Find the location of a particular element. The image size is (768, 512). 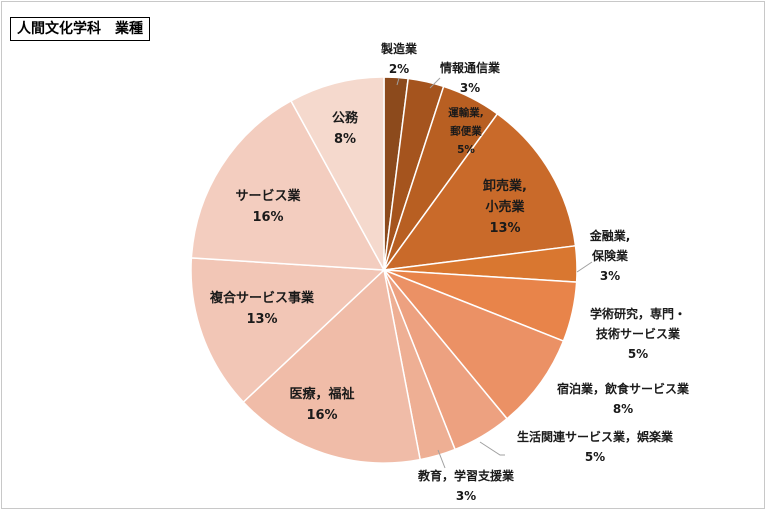

slice-label-7: 宿泊業，飲食サービス業 8% is located at coordinates (623, 398).